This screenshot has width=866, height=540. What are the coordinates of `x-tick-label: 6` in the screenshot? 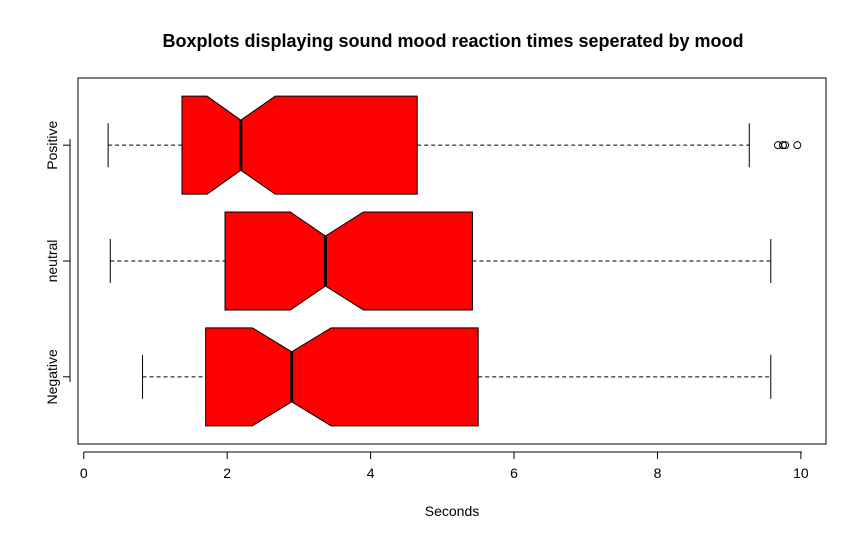 It's located at (514, 473).